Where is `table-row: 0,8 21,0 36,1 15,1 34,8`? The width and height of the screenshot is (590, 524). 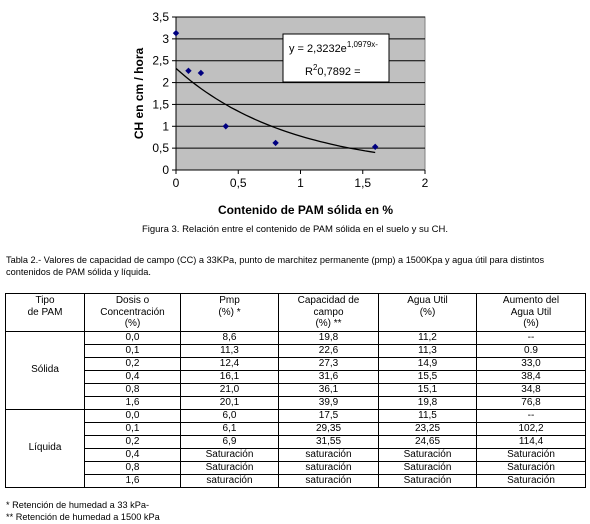 table-row: 0,8 21,0 36,1 15,1 34,8 is located at coordinates (296, 389).